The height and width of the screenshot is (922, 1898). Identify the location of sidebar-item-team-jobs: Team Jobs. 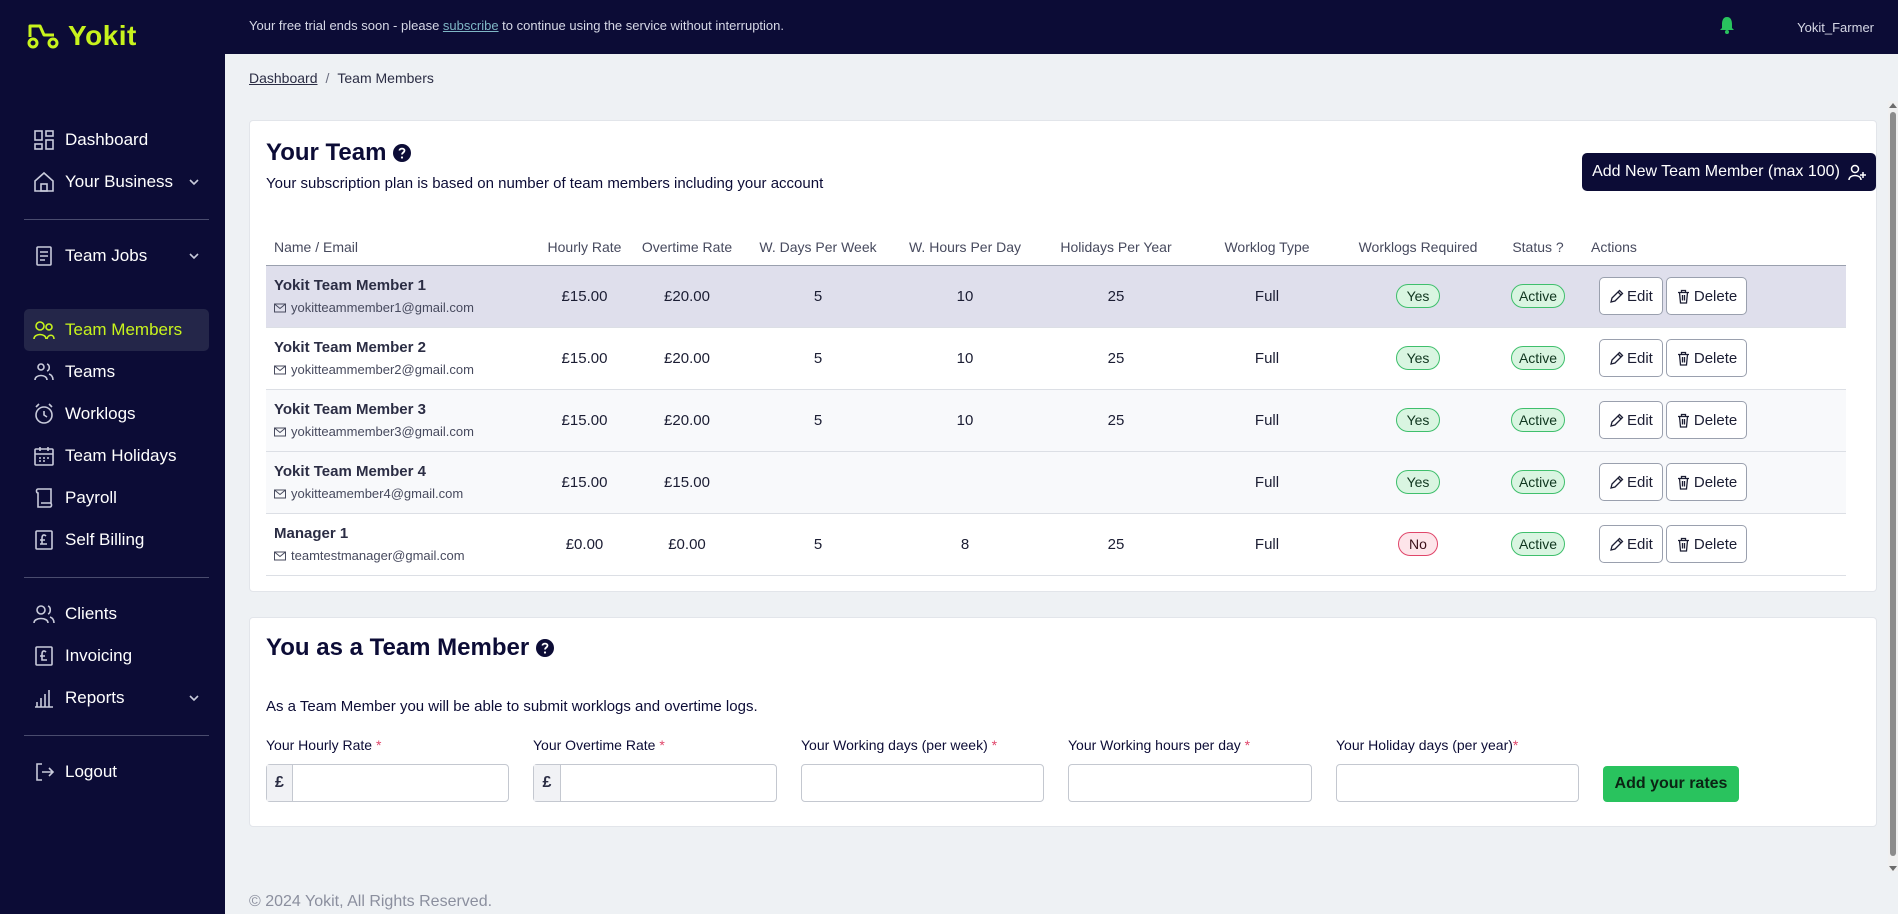
(116, 256).